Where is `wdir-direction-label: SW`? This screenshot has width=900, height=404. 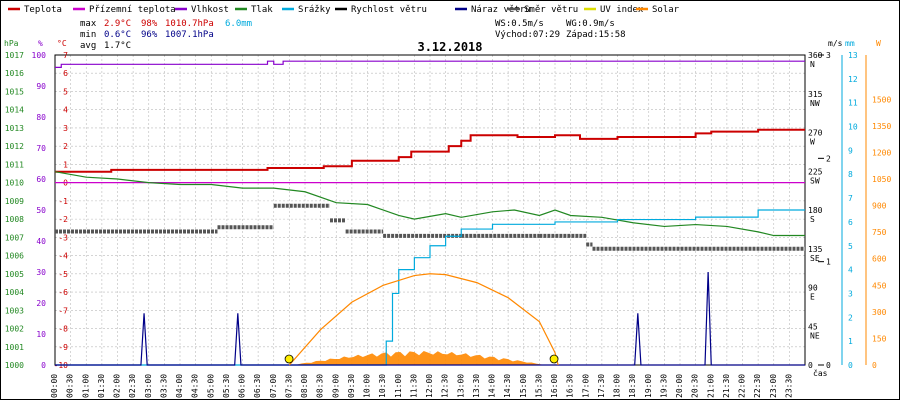 wdir-direction-label: SW is located at coordinates (815, 180).